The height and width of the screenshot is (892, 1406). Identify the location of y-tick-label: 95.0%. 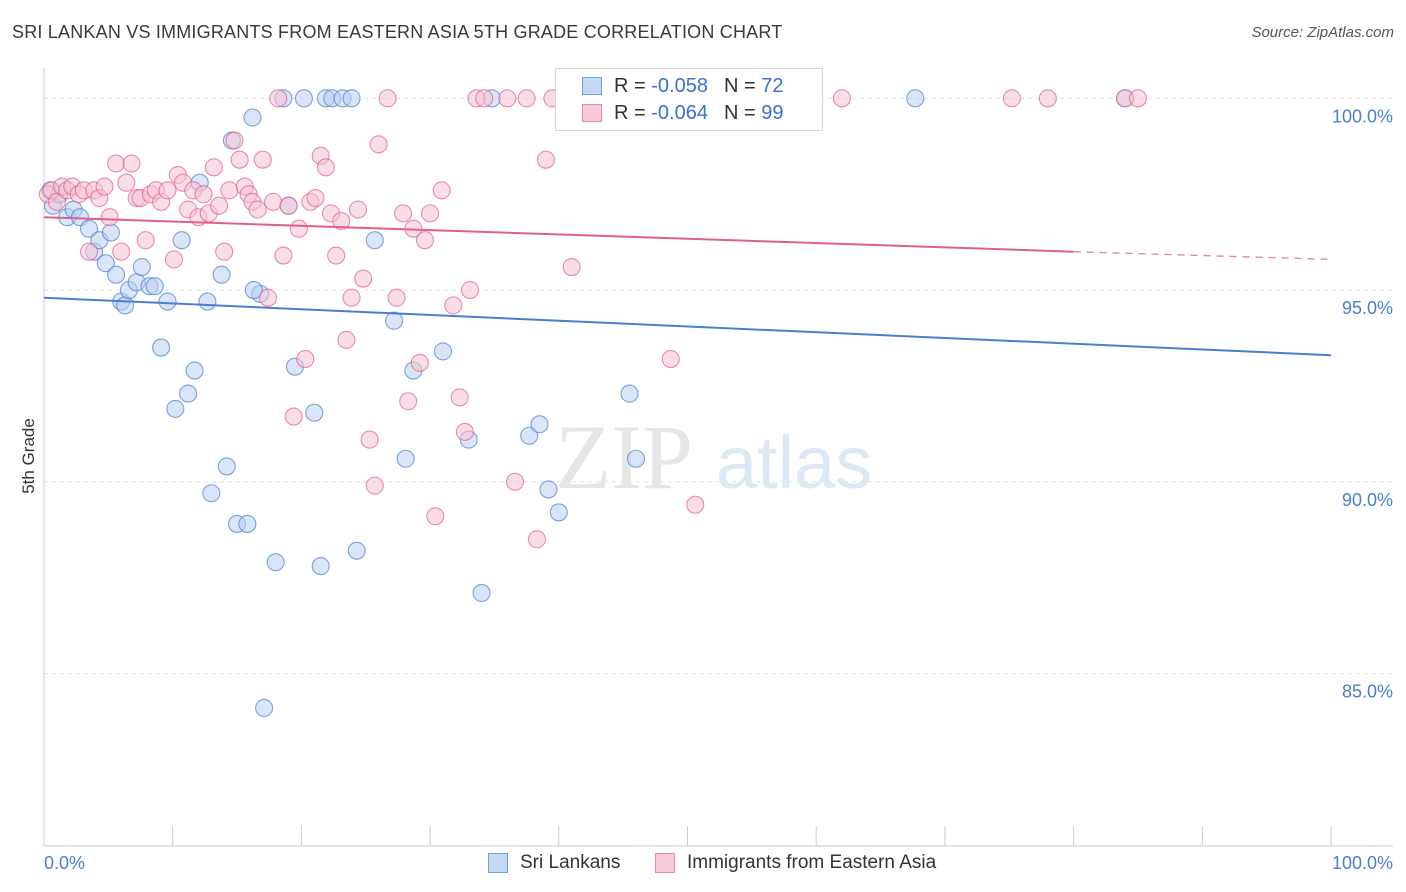
(1367, 308).